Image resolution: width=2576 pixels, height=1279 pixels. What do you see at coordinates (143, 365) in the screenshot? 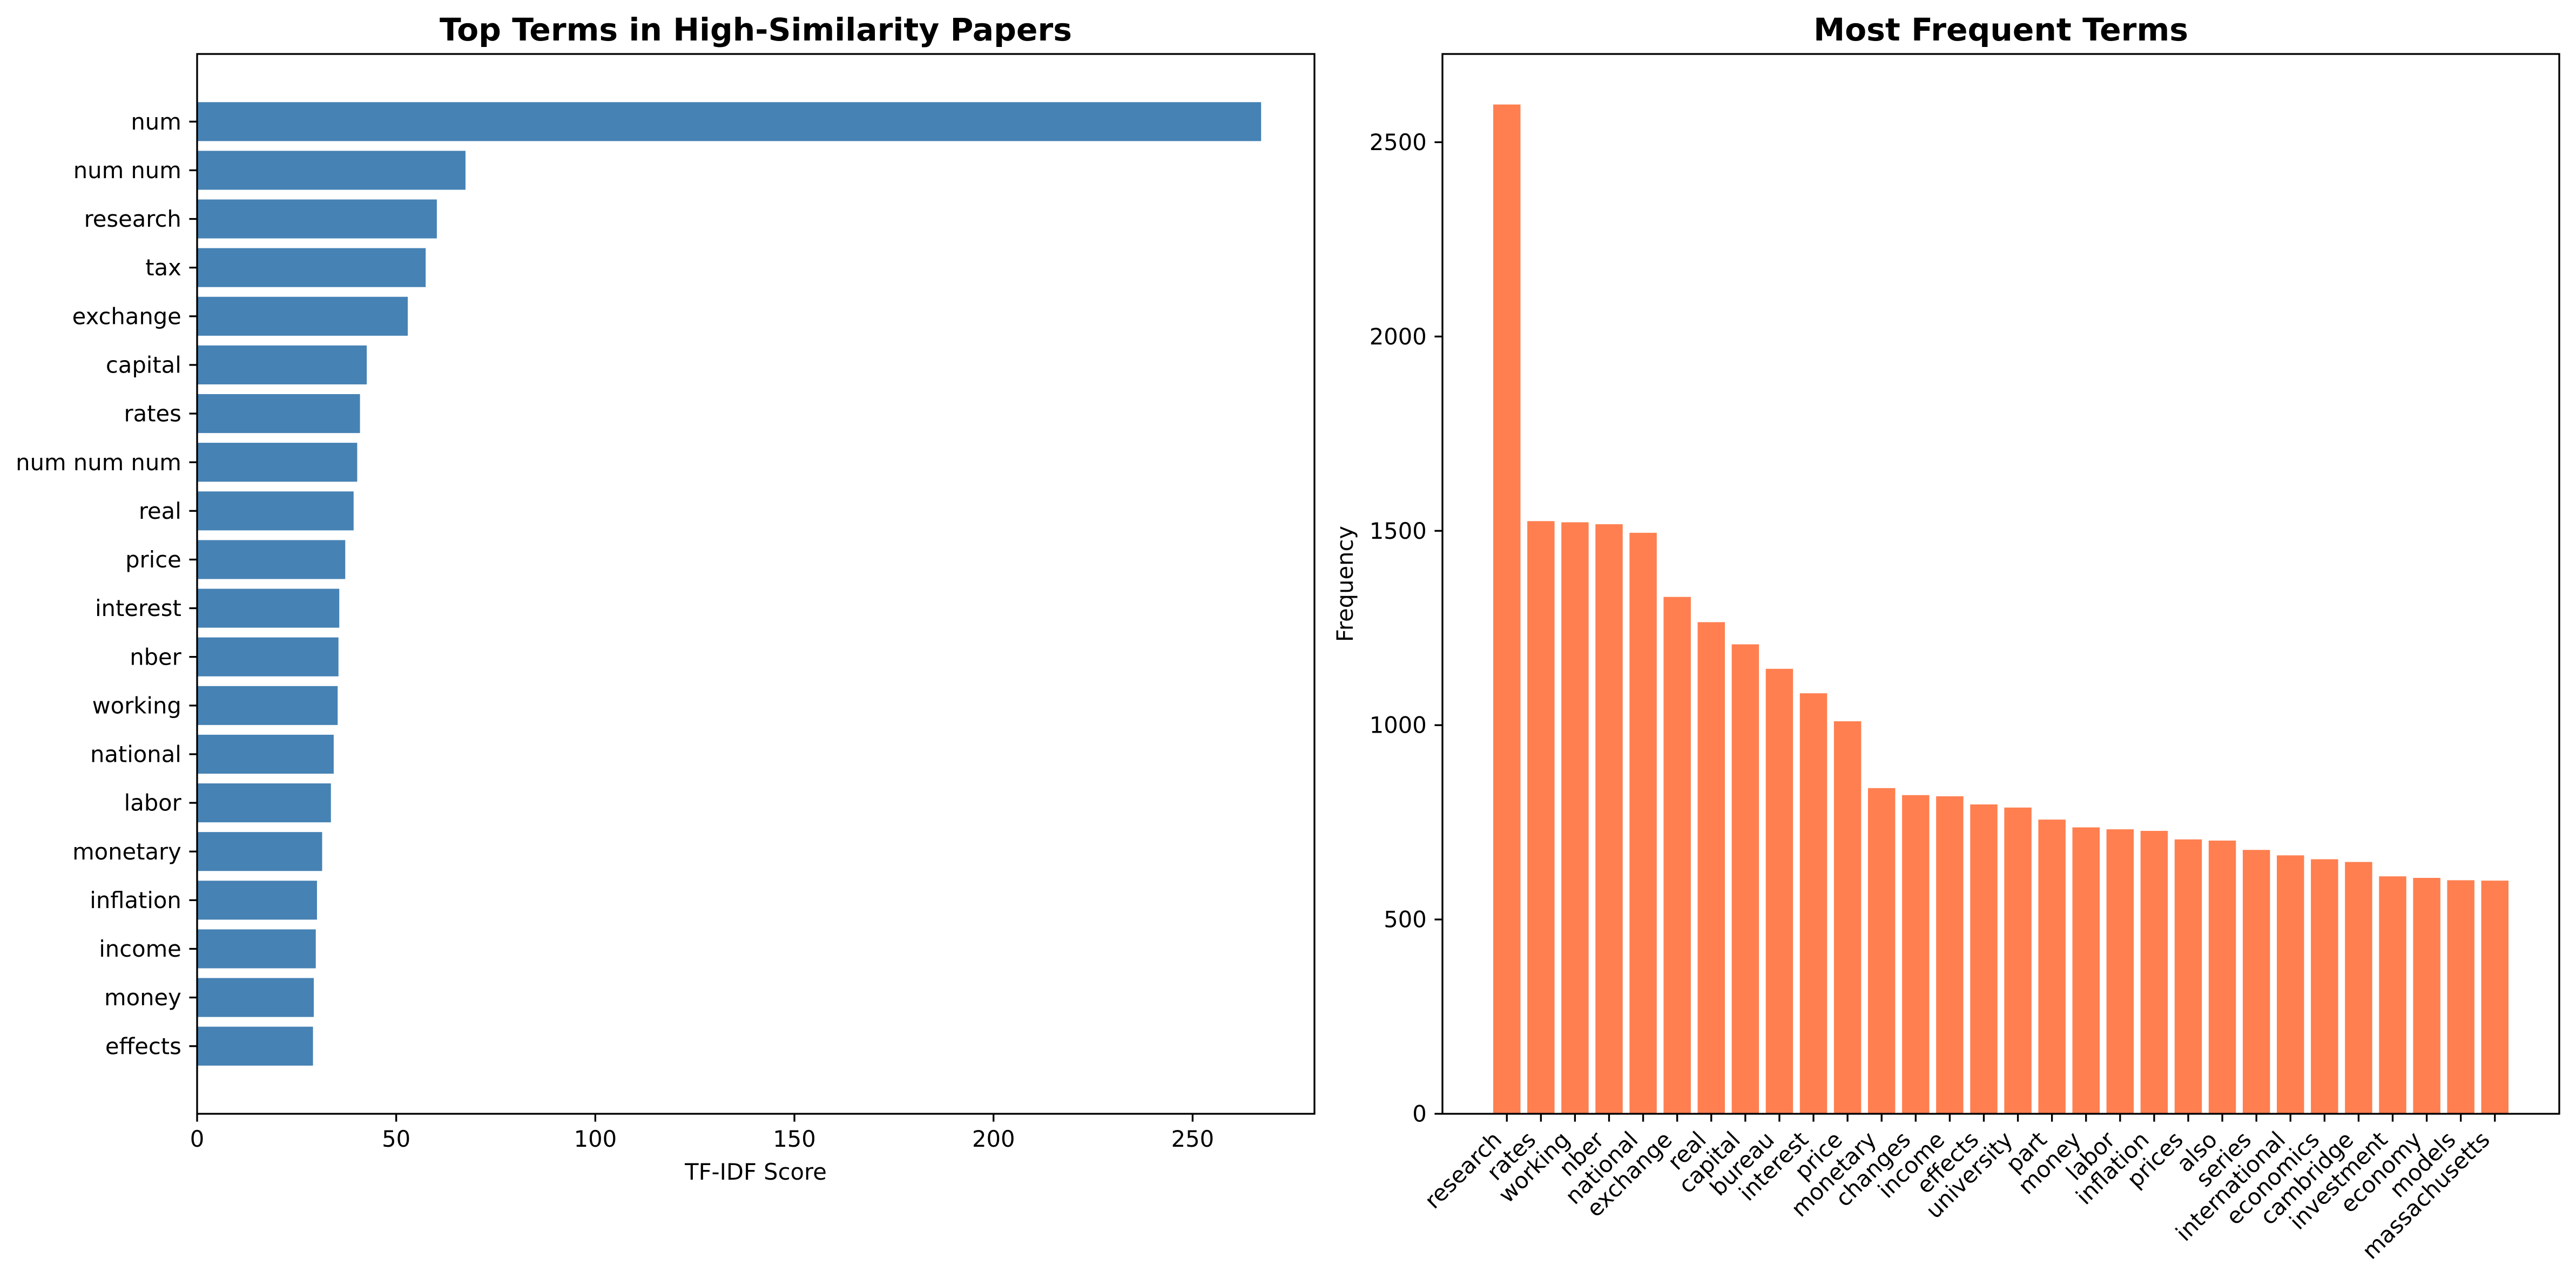
I see `y-tick-label: capital` at bounding box center [143, 365].